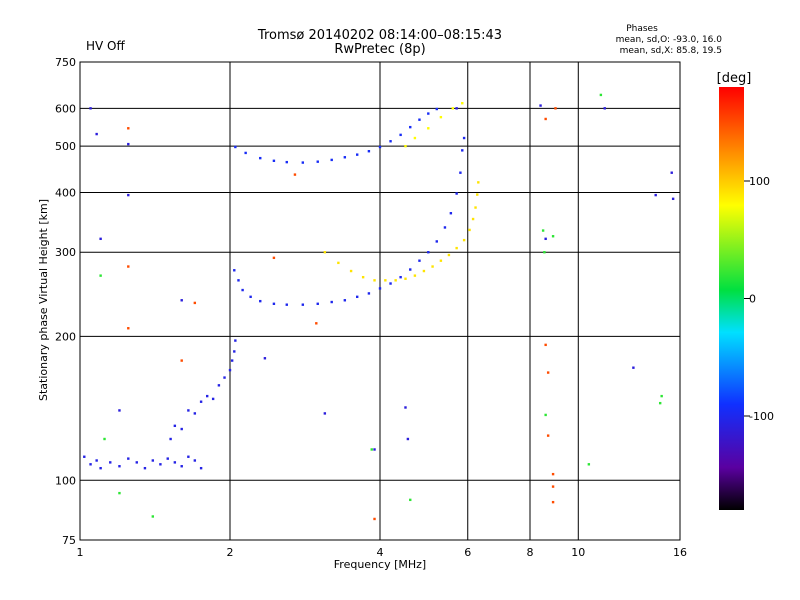 The width and height of the screenshot is (800, 600). Describe the element at coordinates (65, 192) in the screenshot. I see `y-tick-label: 400` at that location.